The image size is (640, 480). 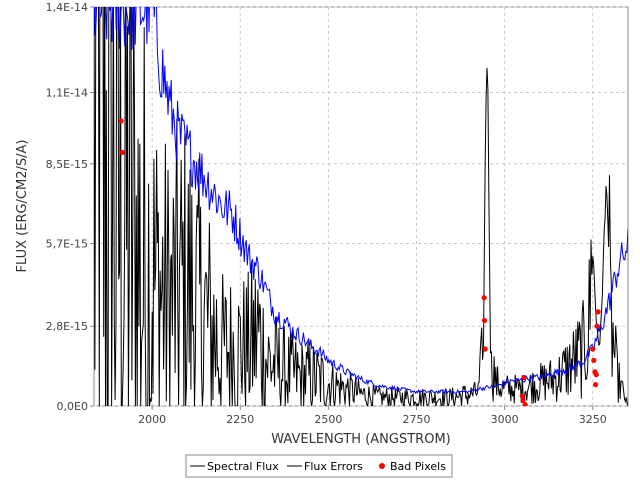 I want to click on x-axis: 2000 2250 2500 2750 3000 3250, so click(x=372, y=416).